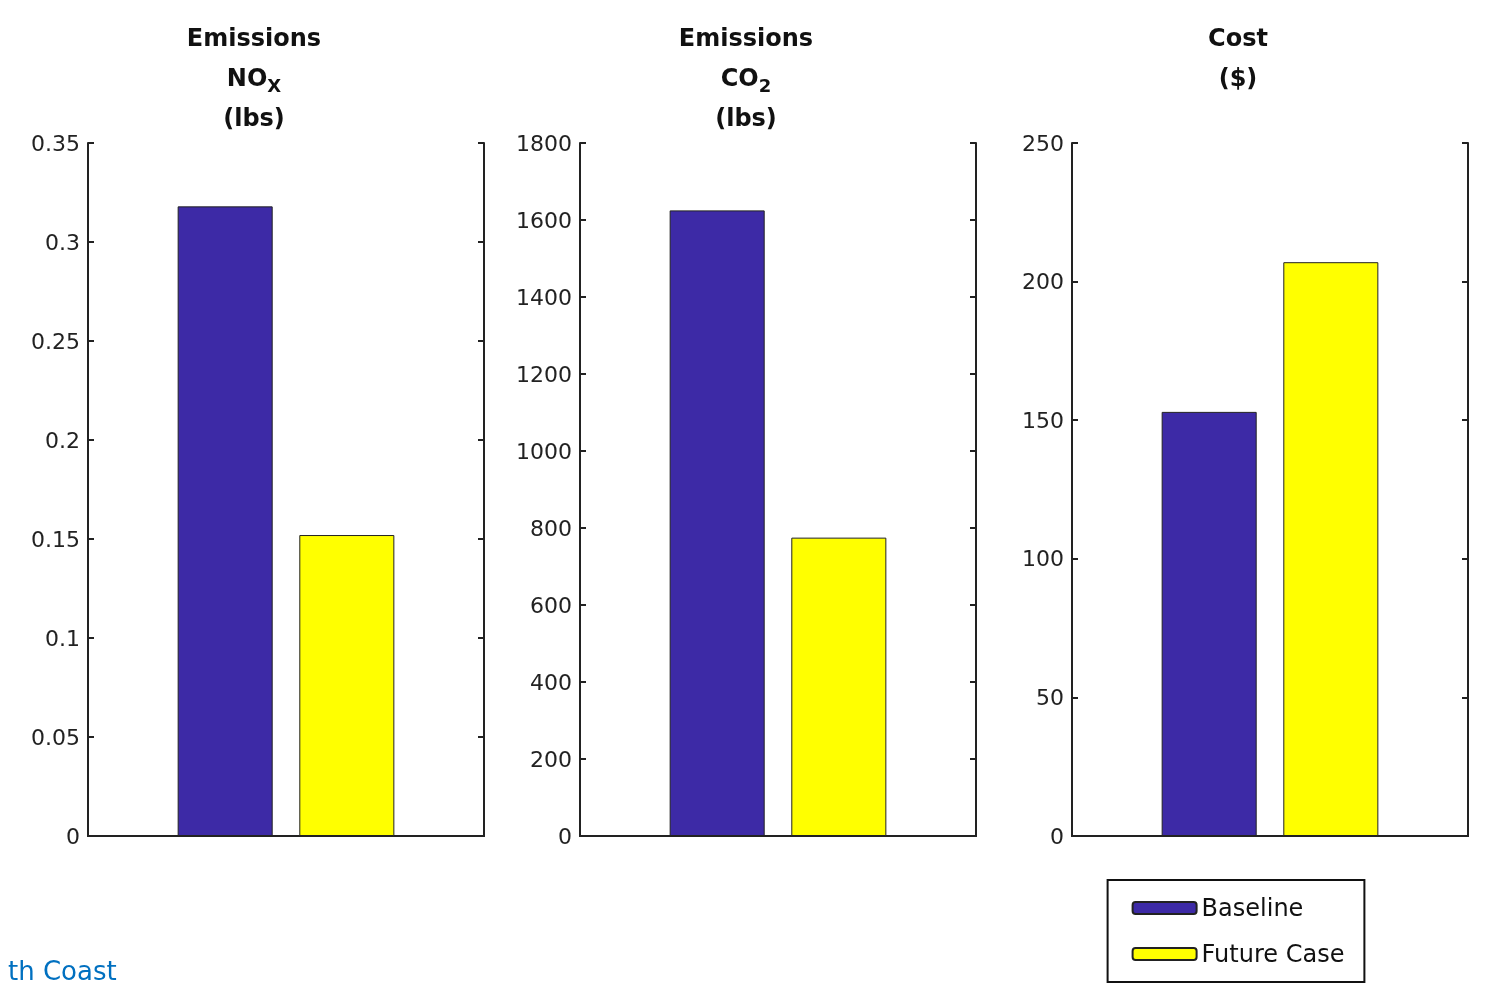 Image resolution: width=1492 pixels, height=992 pixels. Describe the element at coordinates (551, 682) in the screenshot. I see `y-tick-label: 400` at that location.